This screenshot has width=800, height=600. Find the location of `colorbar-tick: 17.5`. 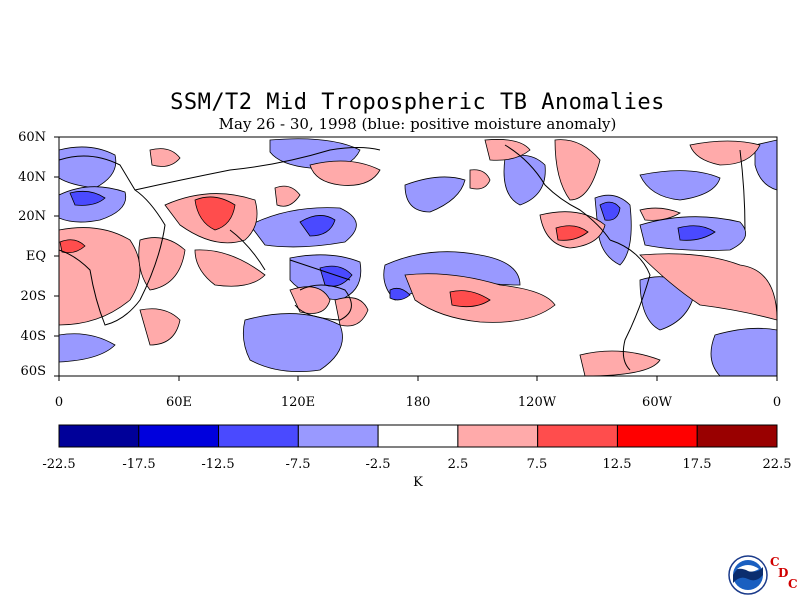

colorbar-tick: 17.5 is located at coordinates (697, 464).